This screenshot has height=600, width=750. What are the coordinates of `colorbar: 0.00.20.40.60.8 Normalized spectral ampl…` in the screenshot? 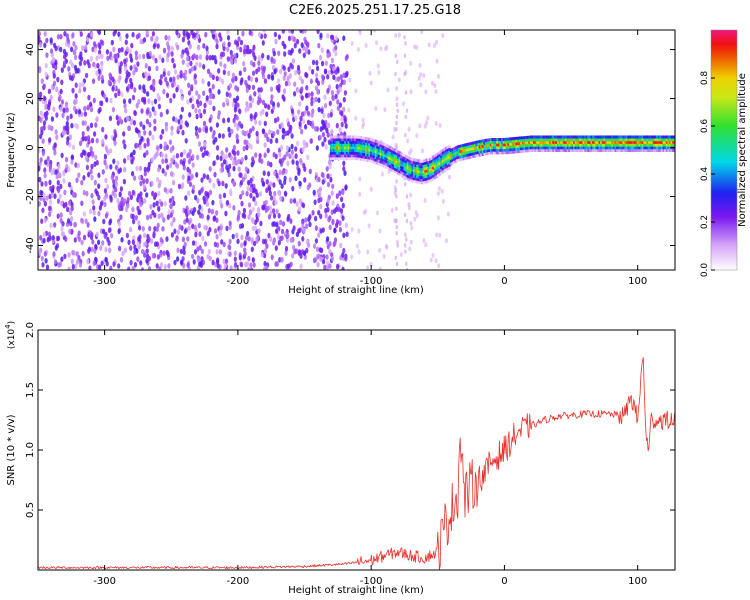 It's located at (724, 153).